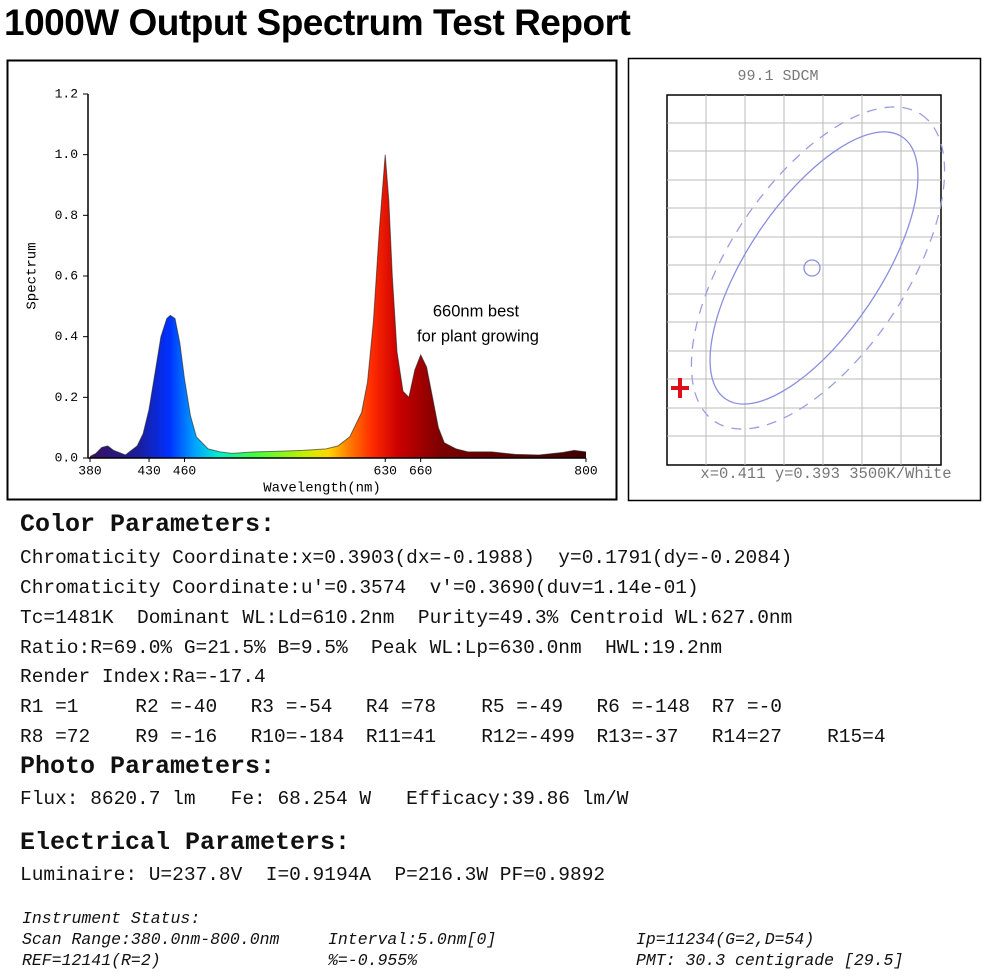 This screenshot has width=988, height=979. What do you see at coordinates (825, 474) in the screenshot?
I see `sdcm-footer: x=0.411 y=0.393 3500K/White` at bounding box center [825, 474].